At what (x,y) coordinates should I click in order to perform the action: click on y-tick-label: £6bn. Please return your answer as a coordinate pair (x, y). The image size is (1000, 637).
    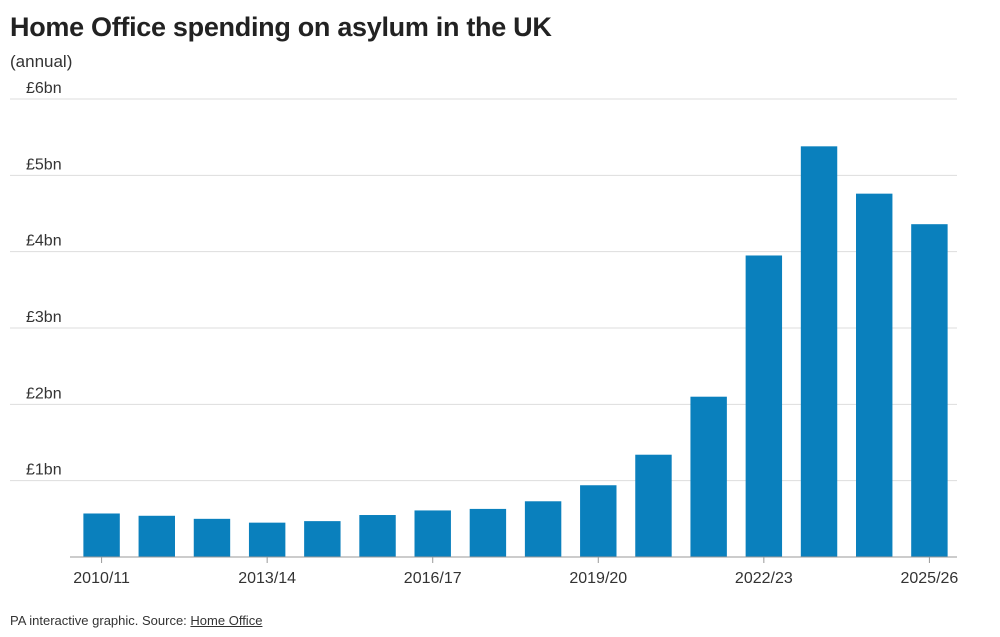
    Looking at the image, I should click on (44, 88).